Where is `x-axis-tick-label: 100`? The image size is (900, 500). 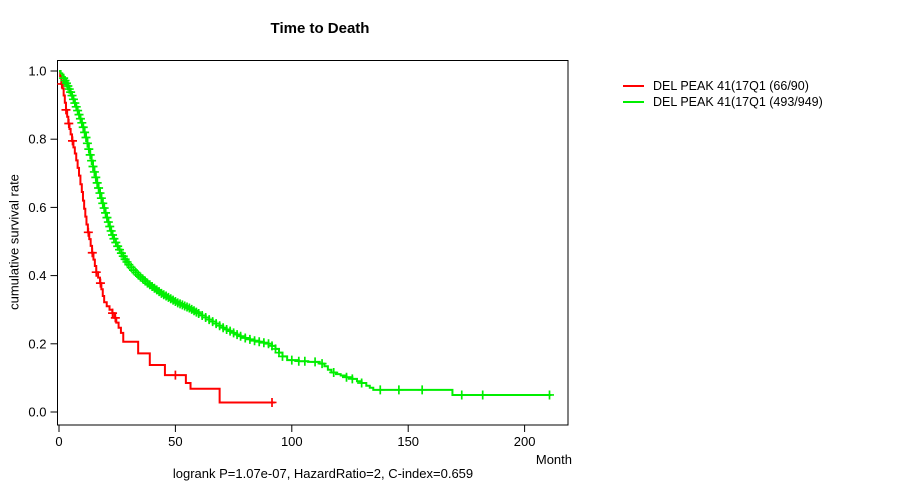 x-axis-tick-label: 100 is located at coordinates (292, 441).